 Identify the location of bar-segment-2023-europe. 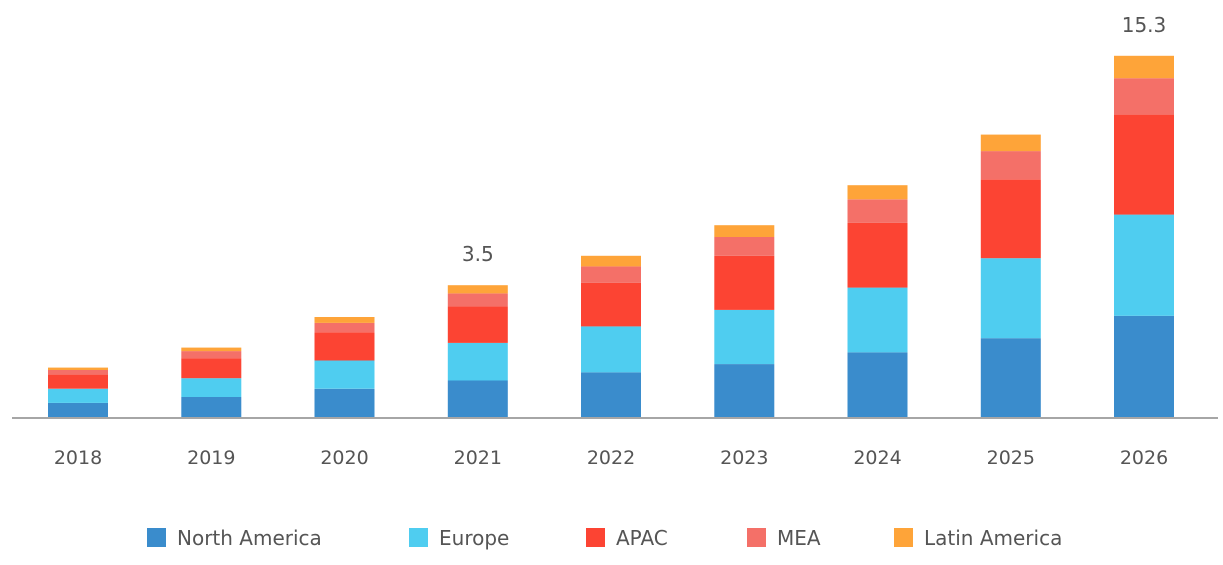
(744, 336).